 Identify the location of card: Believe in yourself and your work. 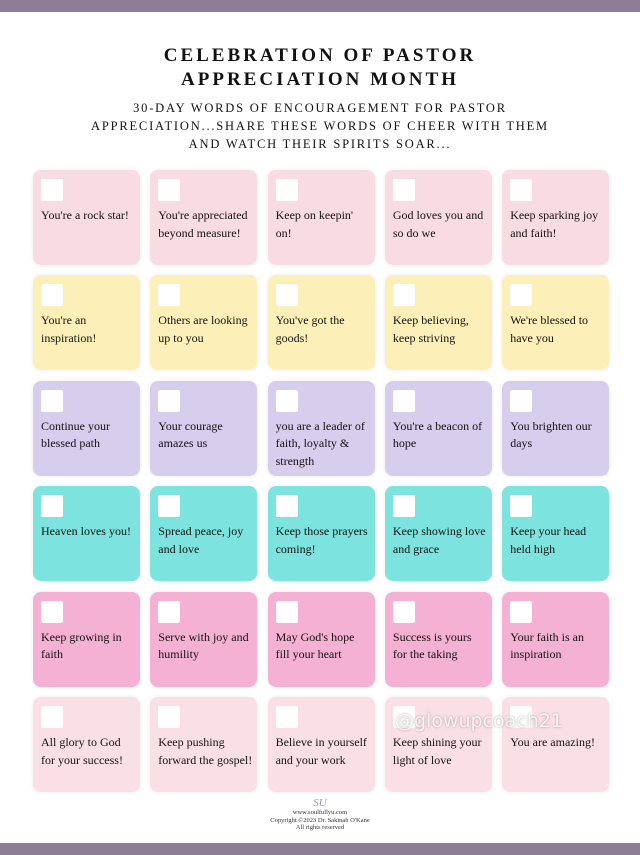
(321, 744).